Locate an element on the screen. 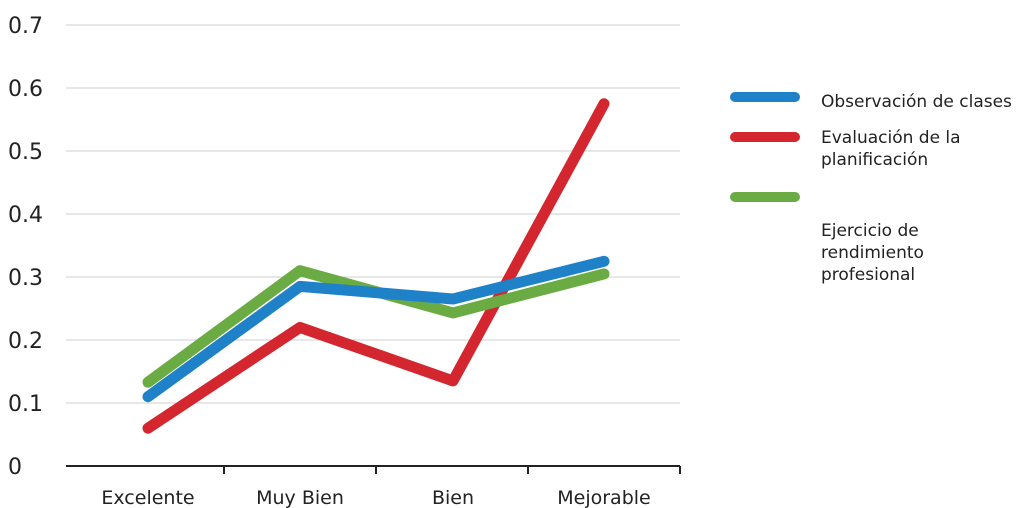 The image size is (1033, 508). x-tick-label: Muy Bien is located at coordinates (300, 497).